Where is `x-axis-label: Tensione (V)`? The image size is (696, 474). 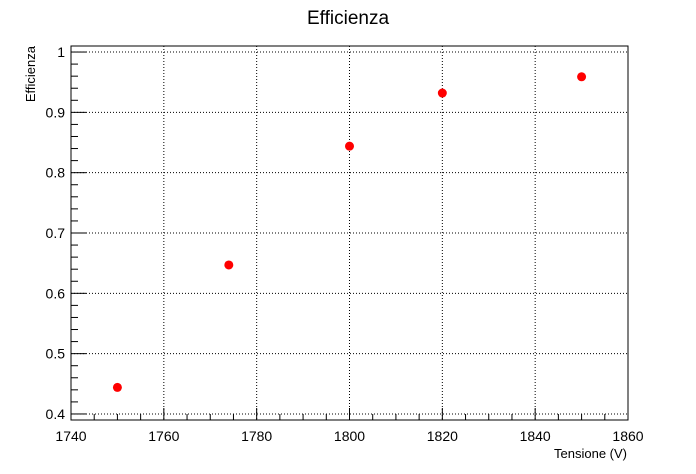
x-axis-label: Tensione (V) is located at coordinates (590, 453).